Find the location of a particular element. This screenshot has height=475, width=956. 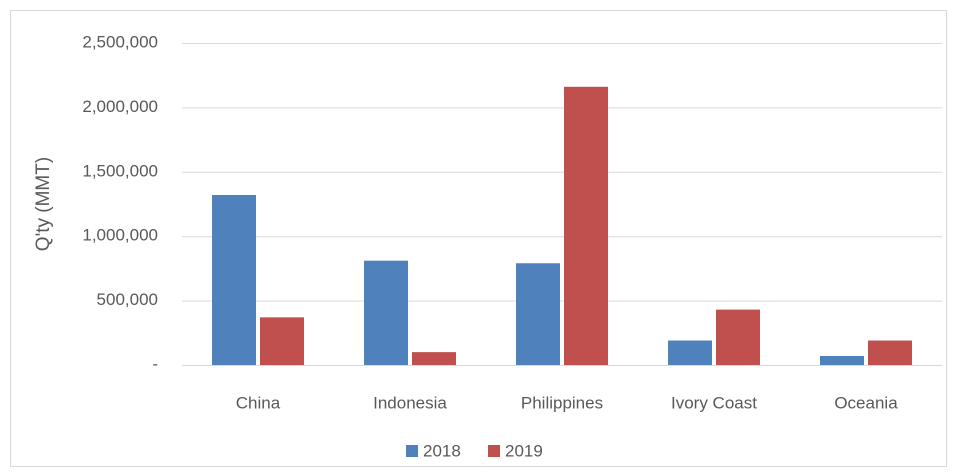

y-axis-title: Q'ty (MMT) is located at coordinates (43, 204).